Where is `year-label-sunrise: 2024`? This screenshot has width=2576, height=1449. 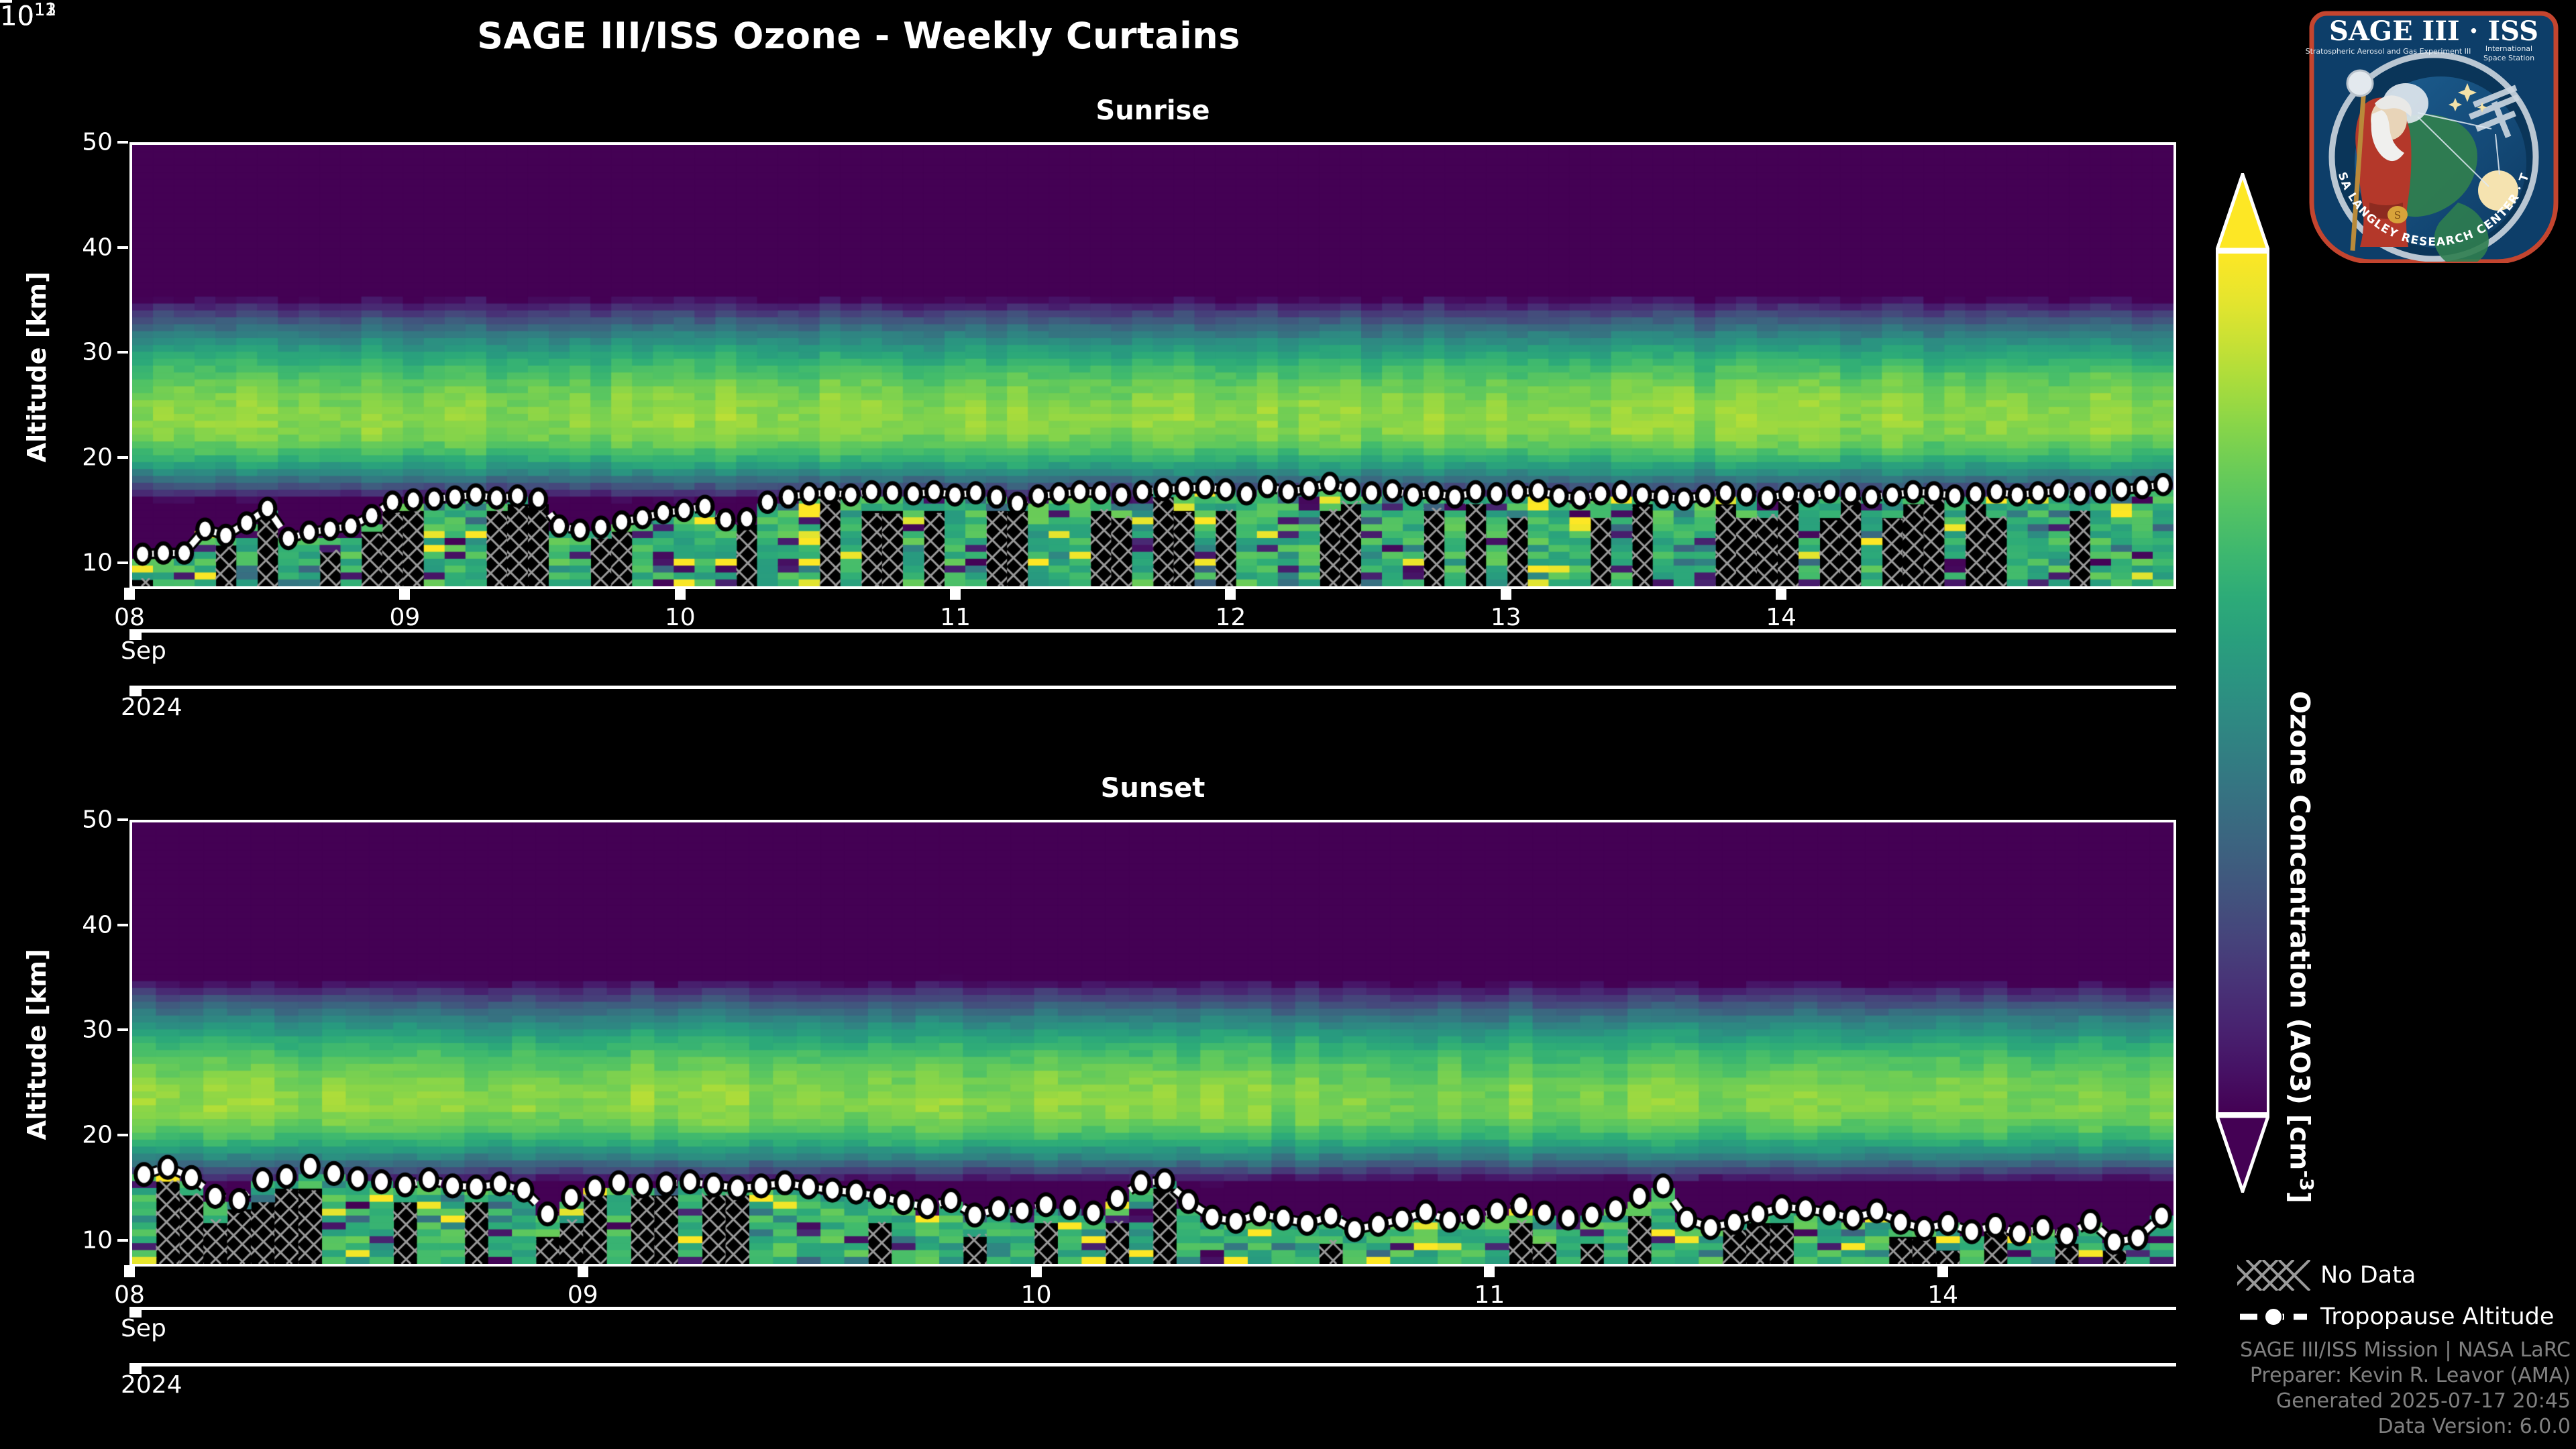
year-label-sunrise: 2024 is located at coordinates (151, 707).